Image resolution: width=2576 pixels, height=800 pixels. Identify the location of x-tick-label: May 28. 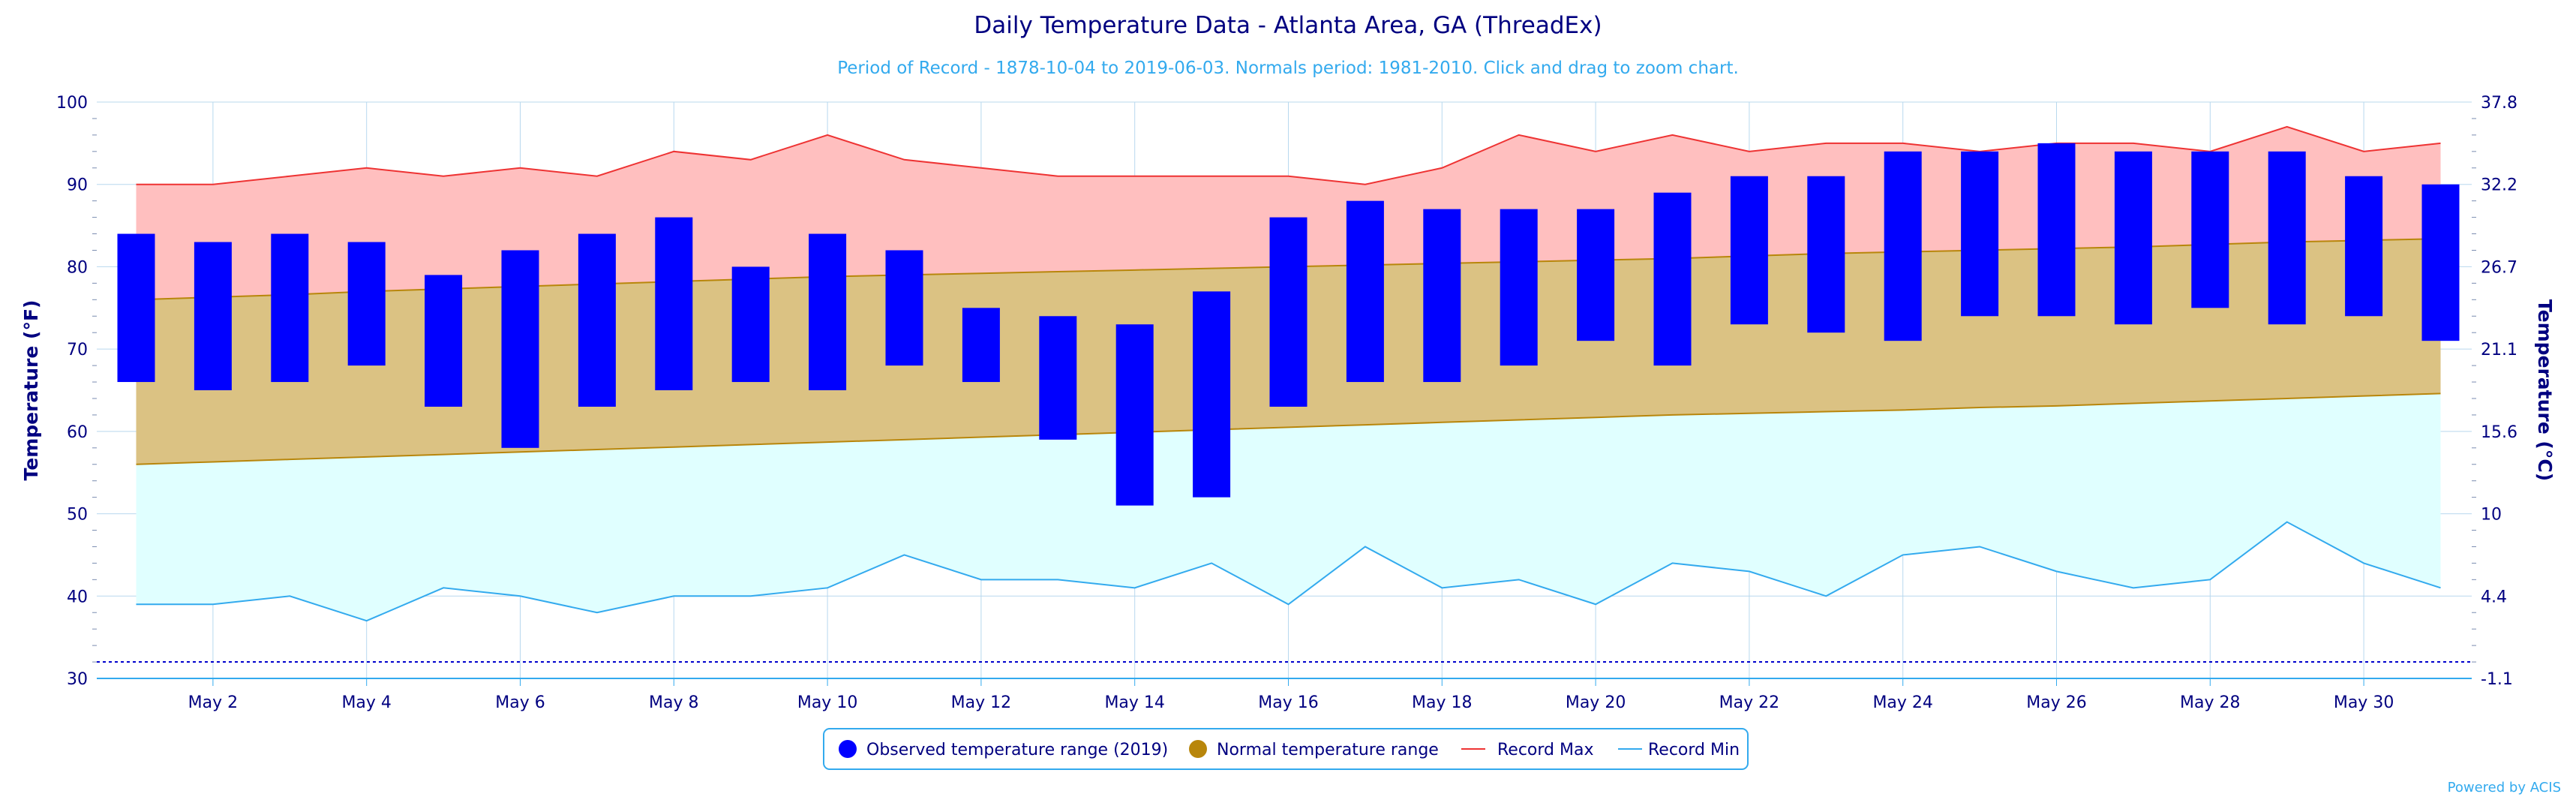
(2210, 702).